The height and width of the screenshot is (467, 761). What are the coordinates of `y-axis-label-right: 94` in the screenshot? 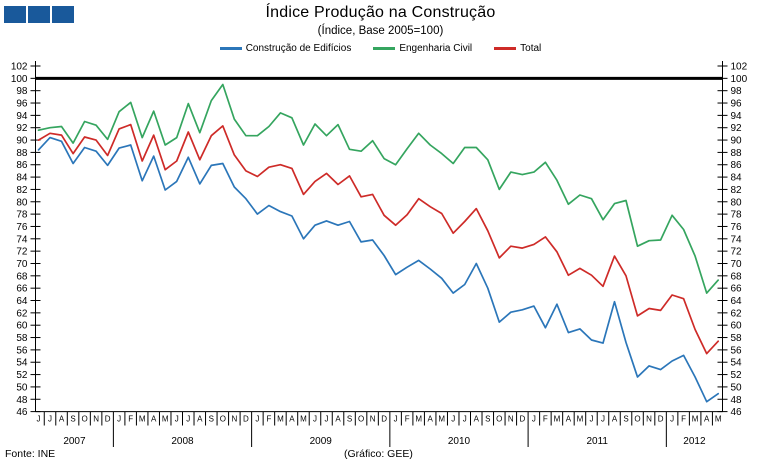 It's located at (737, 116).